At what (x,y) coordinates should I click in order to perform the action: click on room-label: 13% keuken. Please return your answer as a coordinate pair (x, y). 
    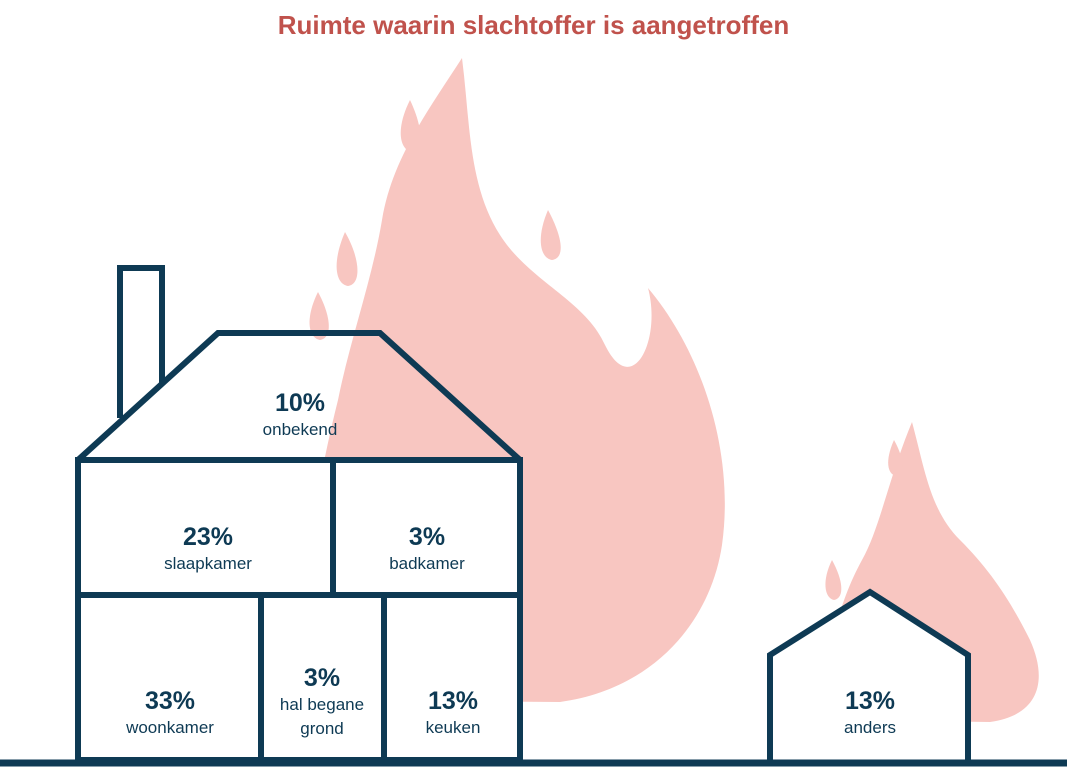
    Looking at the image, I should click on (453, 713).